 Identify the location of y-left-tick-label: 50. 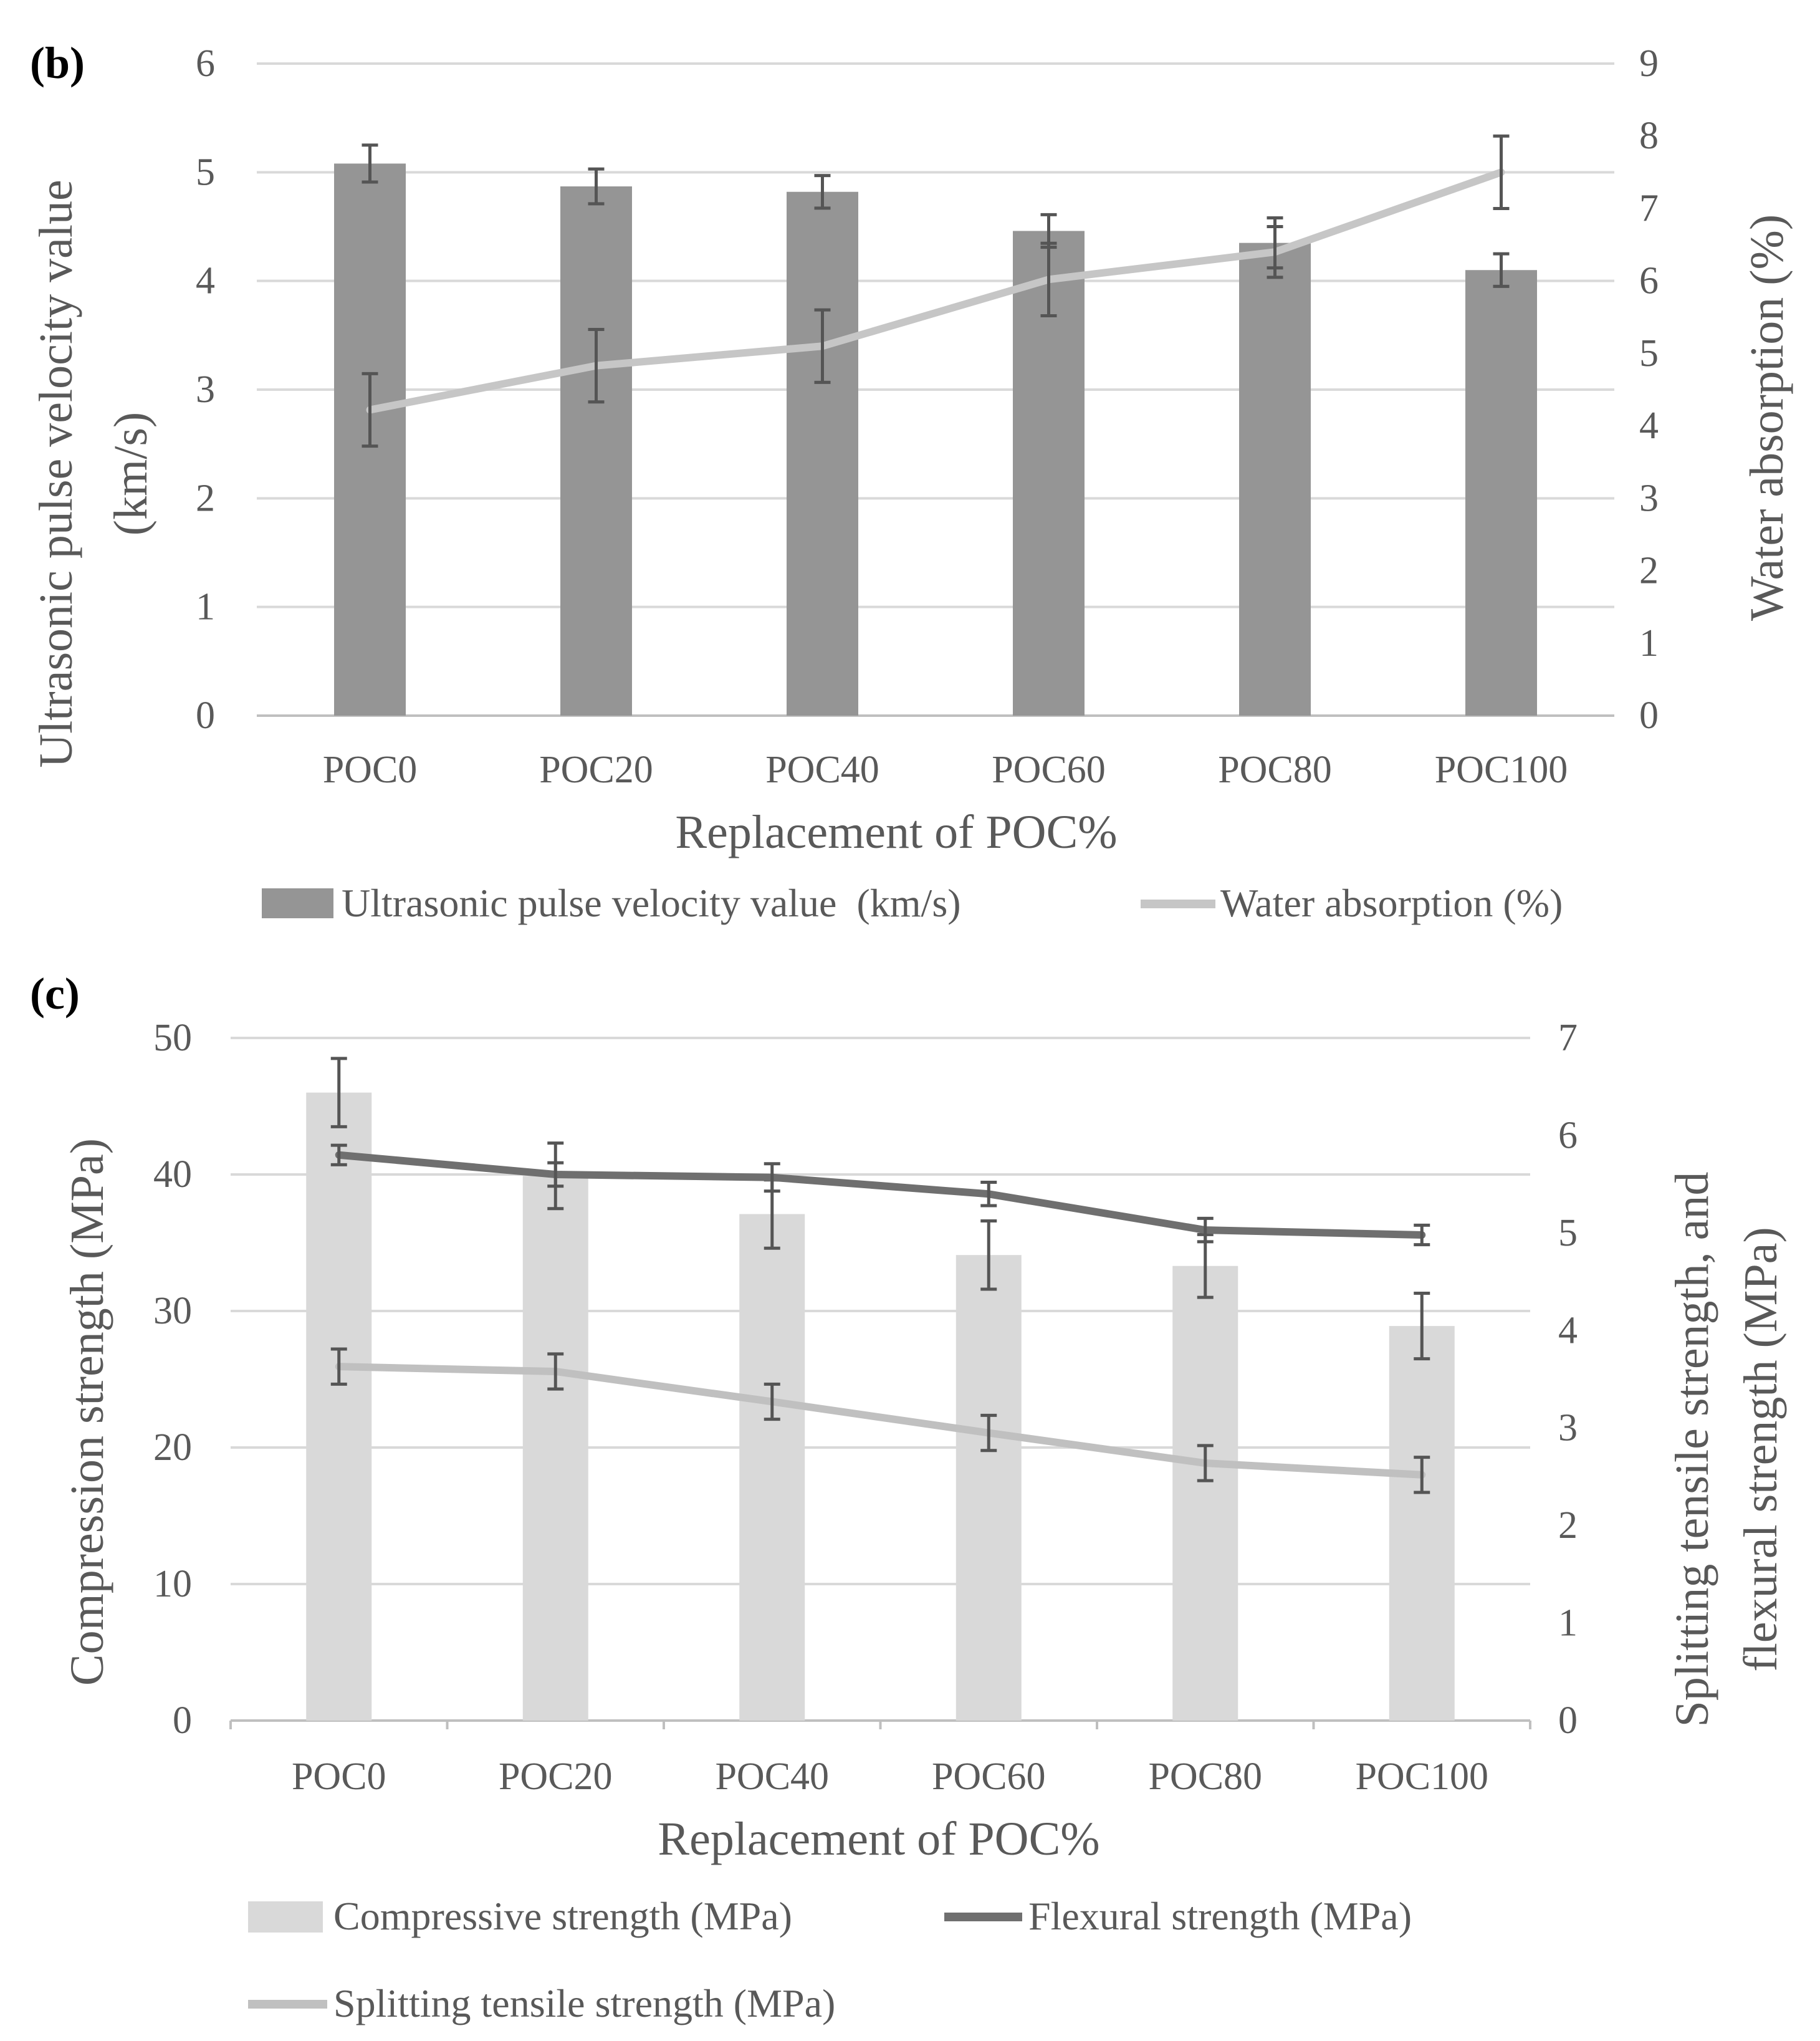
(172, 1038).